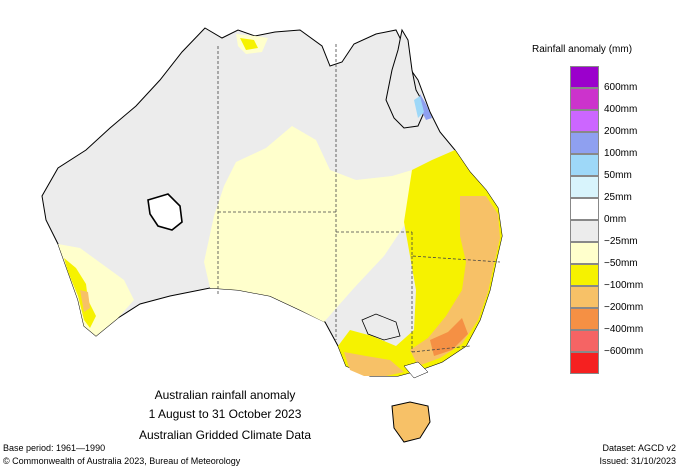 This screenshot has width=680, height=468. Describe the element at coordinates (624, 329) in the screenshot. I see `legend-label: −400mm` at that location.